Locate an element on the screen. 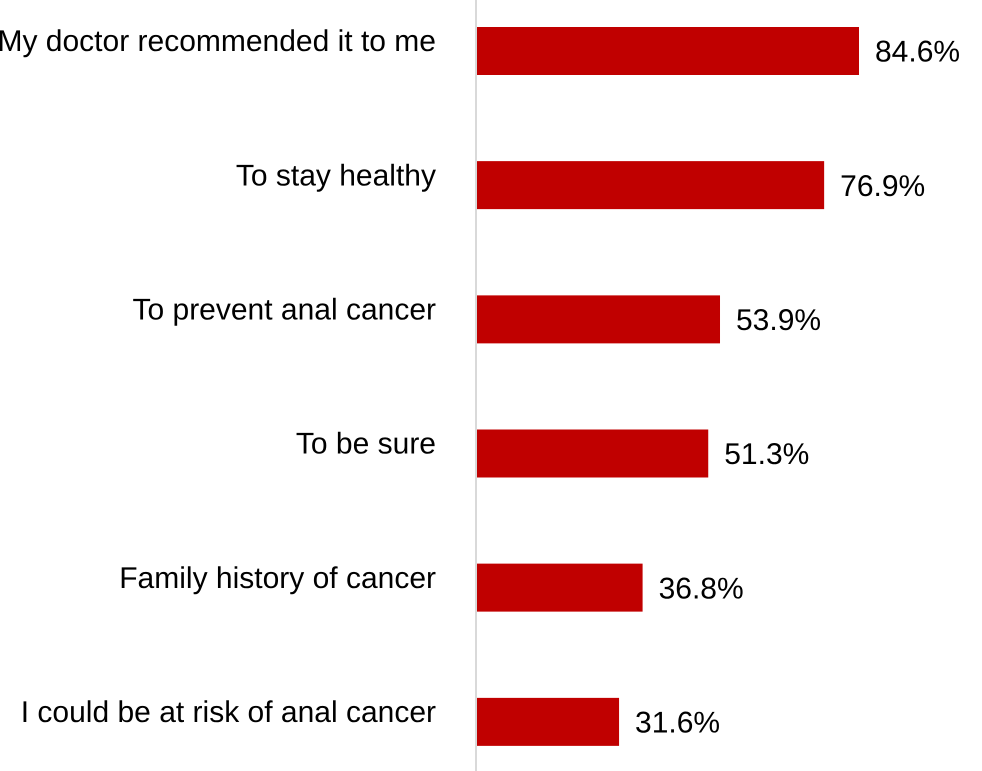  data-label: 84.6% is located at coordinates (917, 52).